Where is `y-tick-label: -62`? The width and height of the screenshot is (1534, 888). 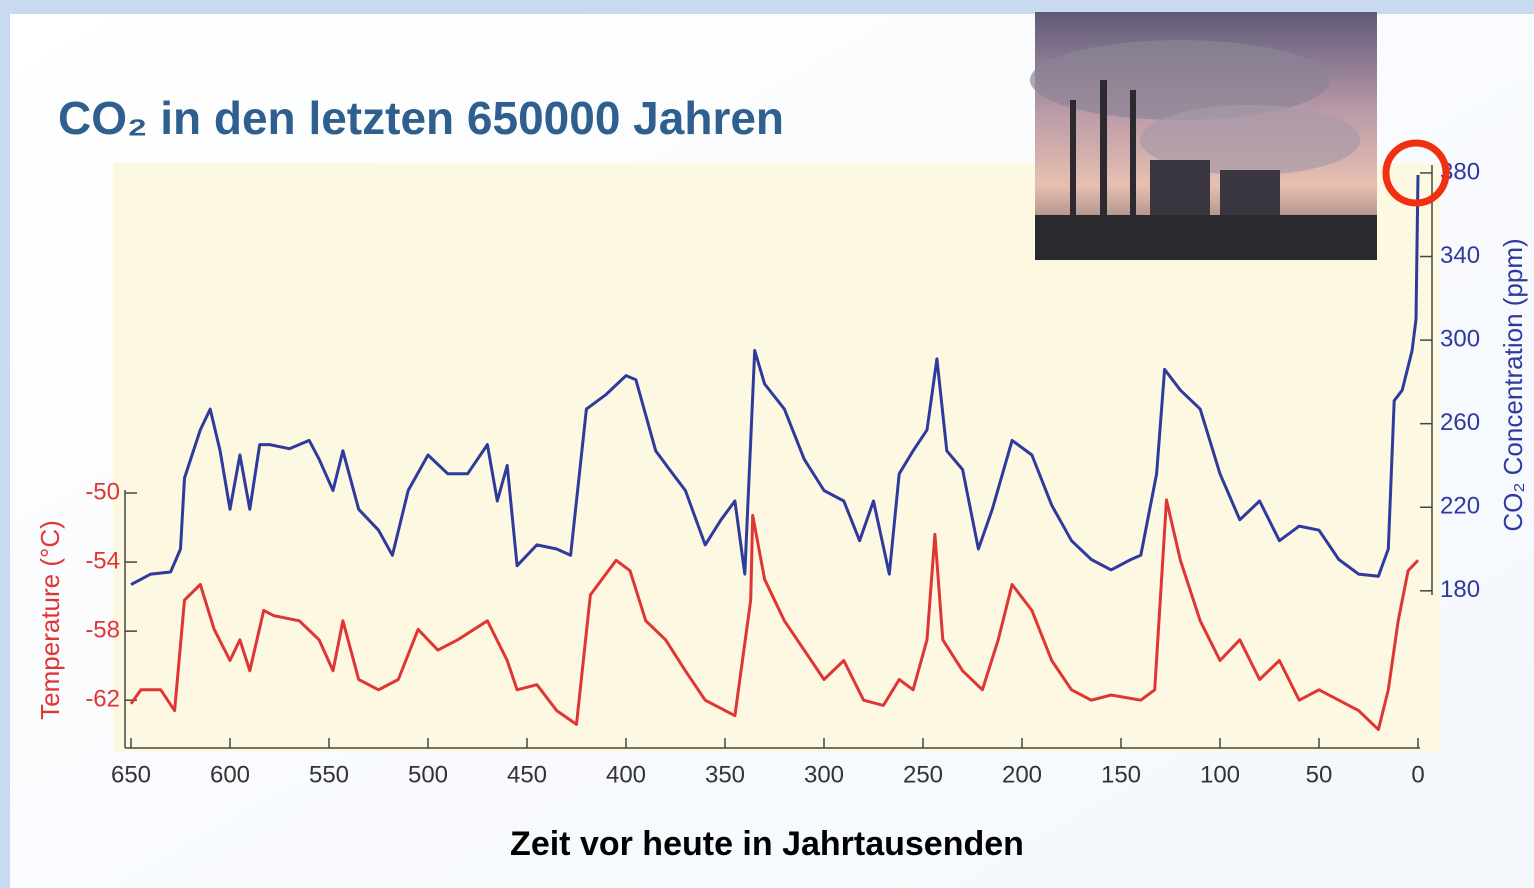 y-tick-label: -62 is located at coordinates (102, 699).